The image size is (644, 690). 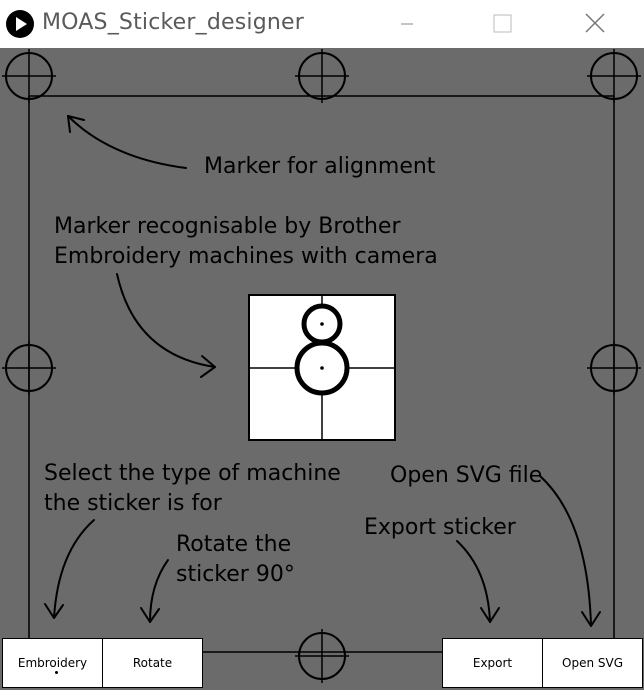 What do you see at coordinates (614, 368) in the screenshot?
I see `alignment-marker-mid-right` at bounding box center [614, 368].